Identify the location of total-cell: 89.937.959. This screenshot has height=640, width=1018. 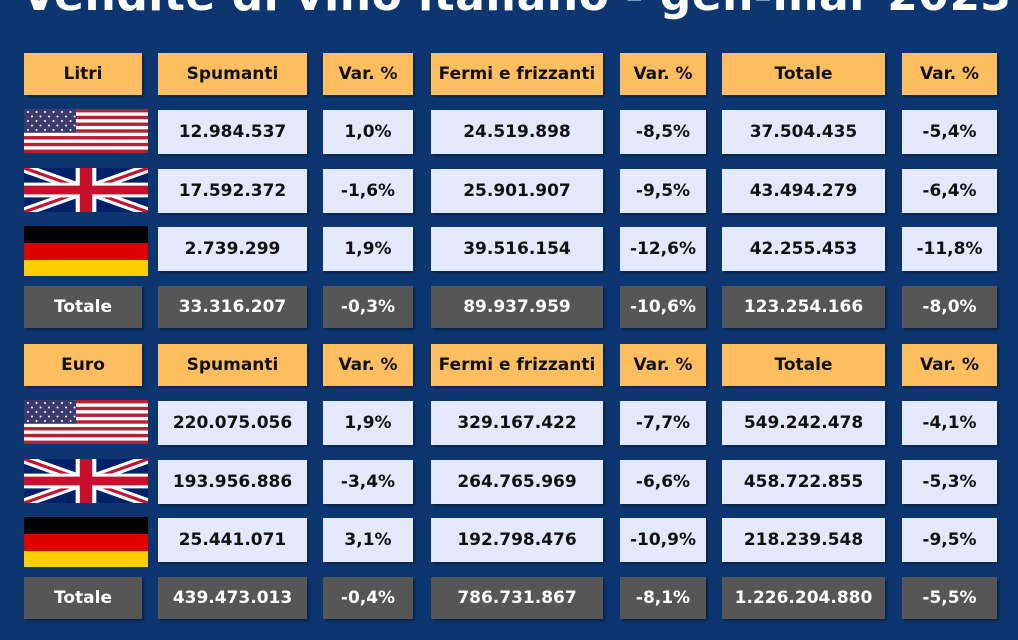
(517, 307).